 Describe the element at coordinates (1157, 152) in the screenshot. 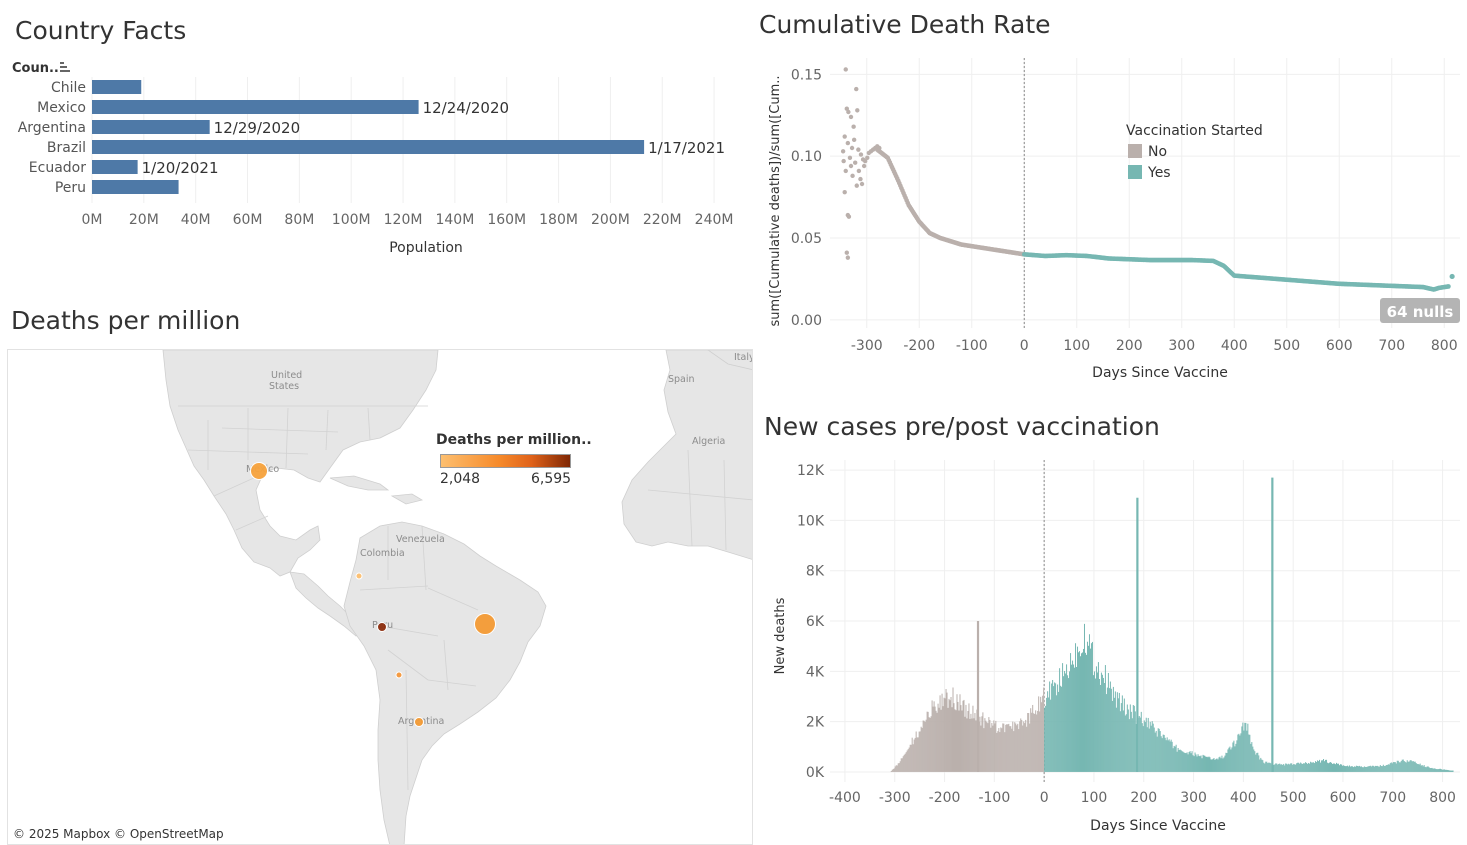

I see `legend-item-no: No` at that location.